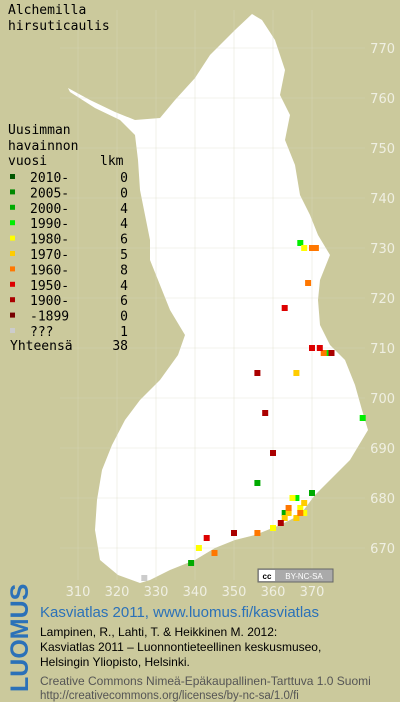 This screenshot has height=702, width=400. I want to click on legend-name: 1950-, so click(49, 286).